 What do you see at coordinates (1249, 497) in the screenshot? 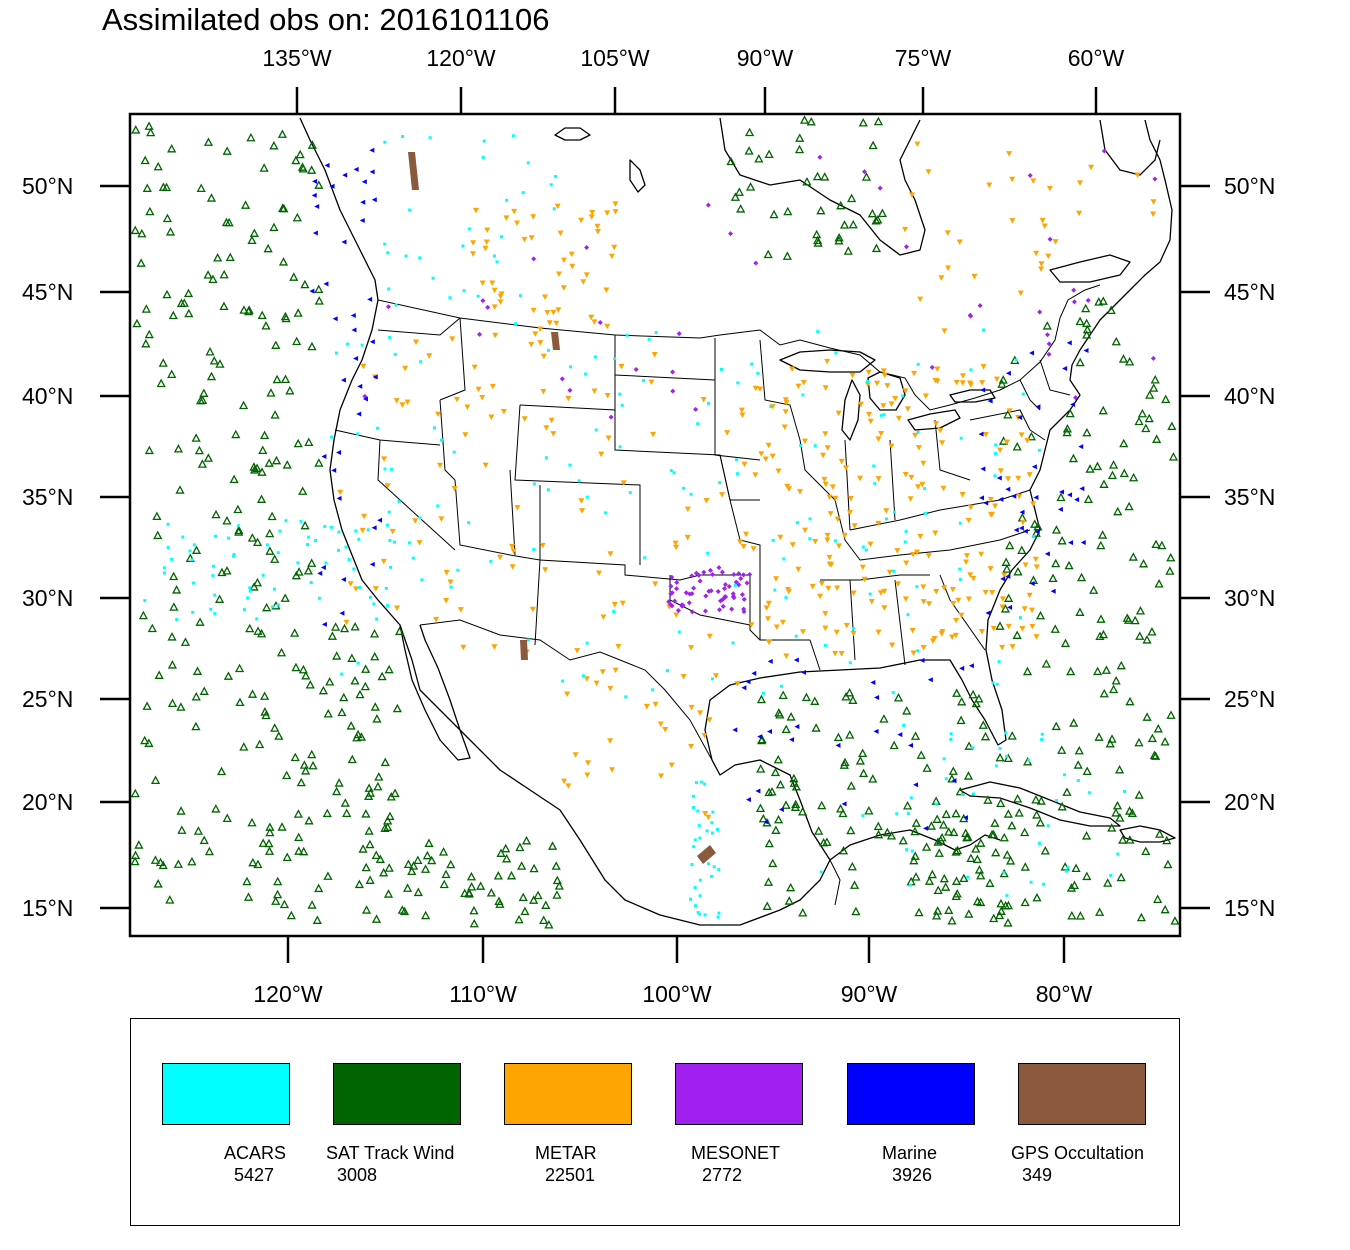
I see `right-lat-label: 35°N` at bounding box center [1249, 497].